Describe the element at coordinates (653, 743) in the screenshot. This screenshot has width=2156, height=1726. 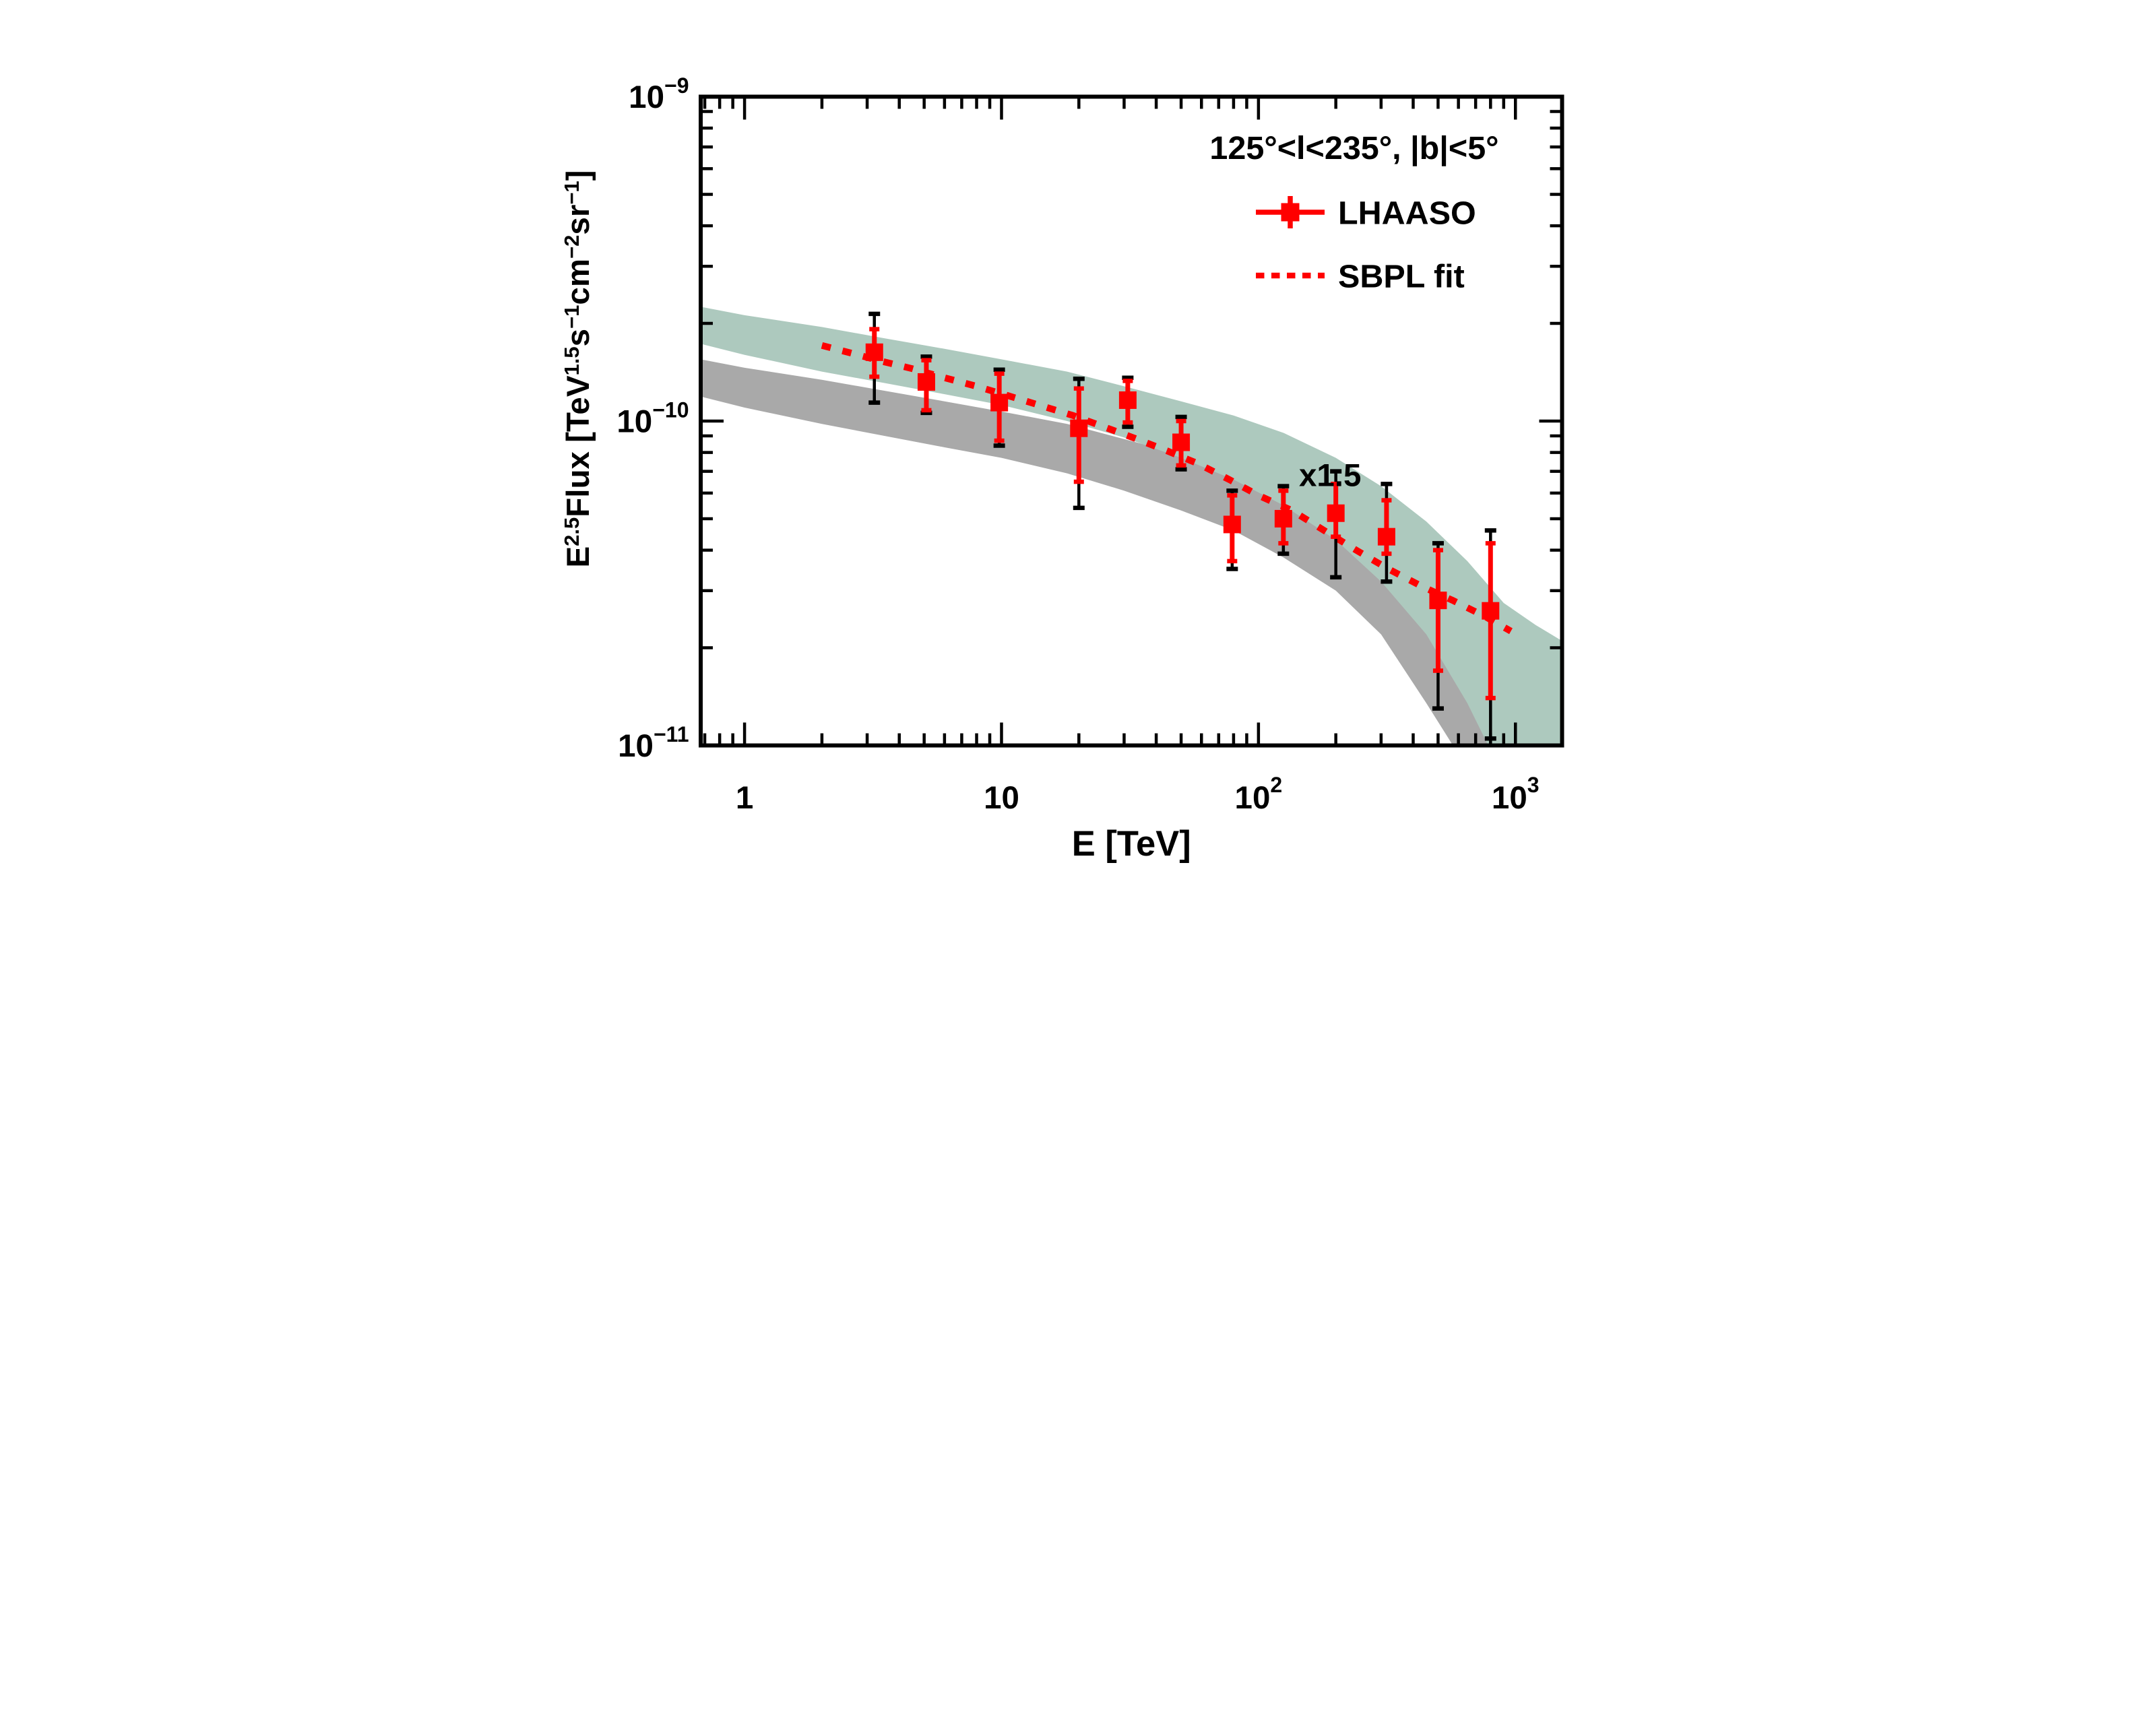
I see `y-tick-label: 10−11` at that location.